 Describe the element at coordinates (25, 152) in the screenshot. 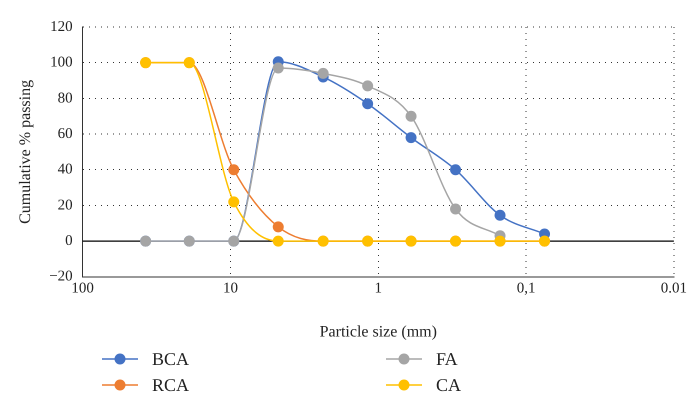

I see `y-axis-title: Cumulative % passing` at that location.